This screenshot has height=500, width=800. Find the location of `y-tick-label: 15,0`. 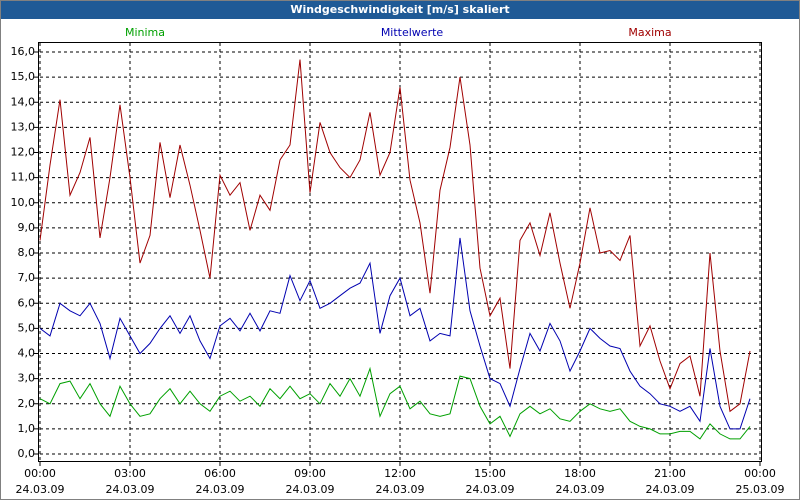

y-tick-label: 15,0 is located at coordinates (23, 76).